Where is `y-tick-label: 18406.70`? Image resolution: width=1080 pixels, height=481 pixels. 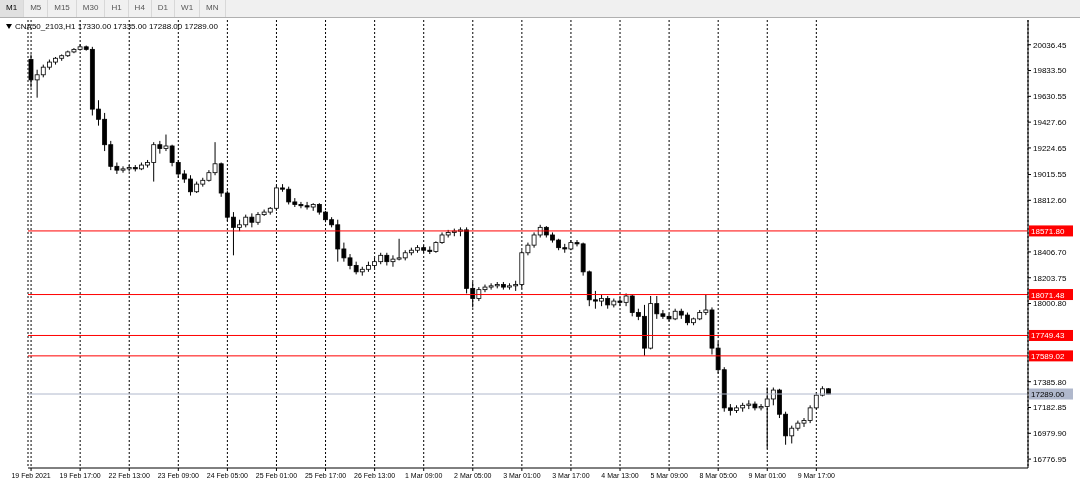 y-tick-label: 18406.70 is located at coordinates (1050, 252).